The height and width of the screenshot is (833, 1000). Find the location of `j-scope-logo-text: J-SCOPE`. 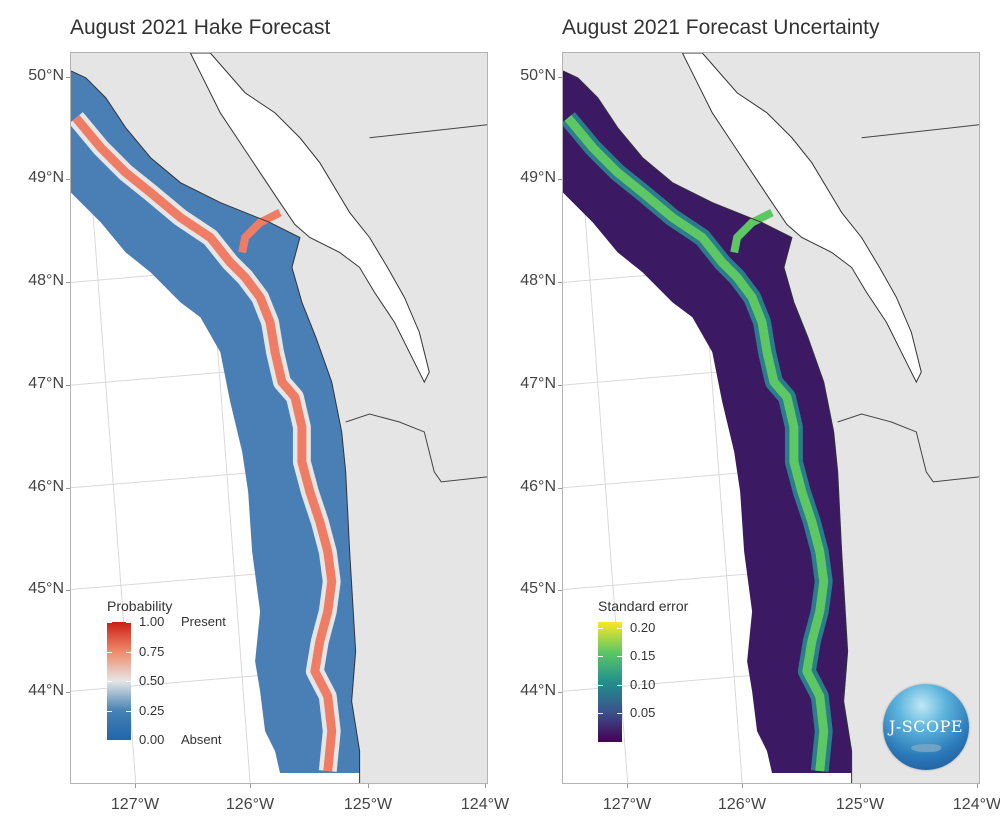

j-scope-logo-text: J-SCOPE is located at coordinates (926, 726).